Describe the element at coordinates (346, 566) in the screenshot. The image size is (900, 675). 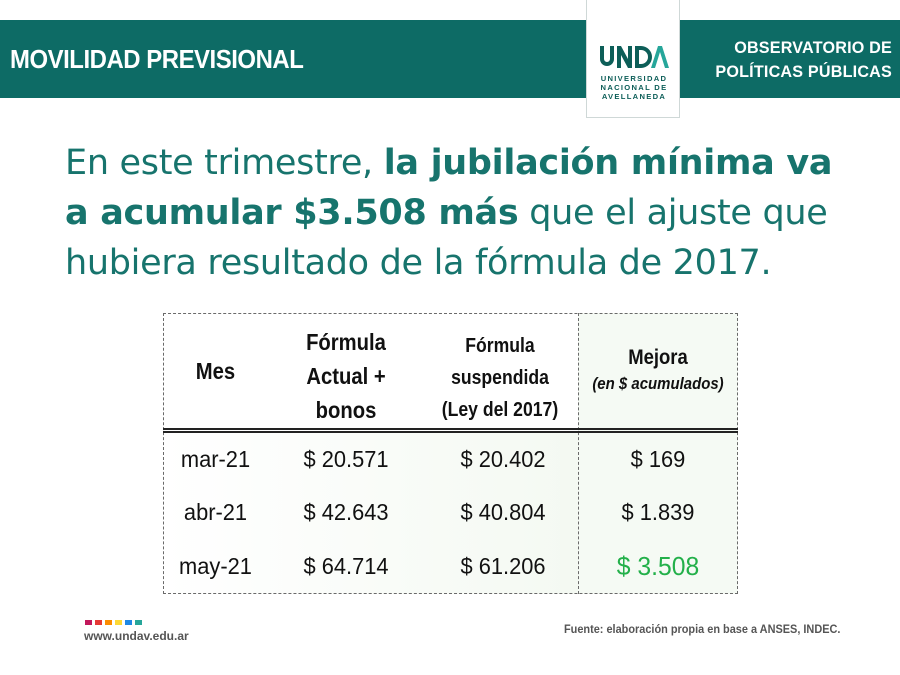
I see `table-cell-actual: $ 64.714` at that location.